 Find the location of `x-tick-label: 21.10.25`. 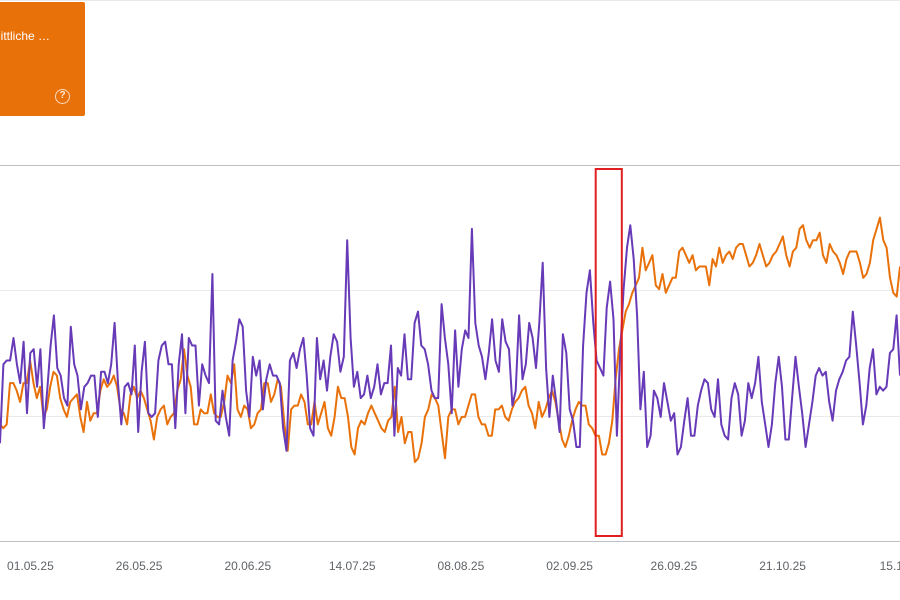

x-tick-label: 21.10.25 is located at coordinates (782, 566).